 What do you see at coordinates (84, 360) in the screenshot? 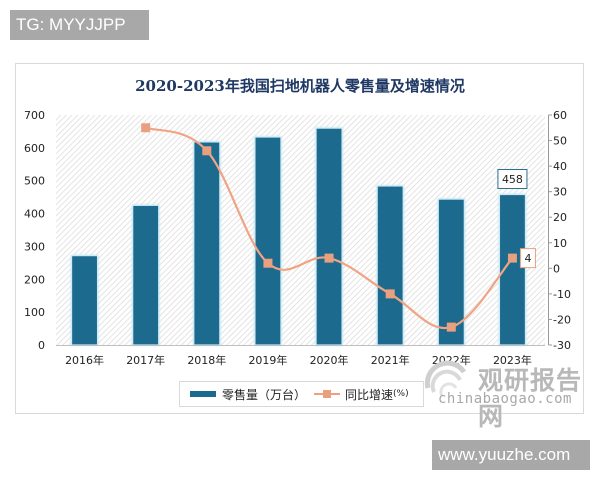
I see `x-axis-tick: 2016年` at bounding box center [84, 360].